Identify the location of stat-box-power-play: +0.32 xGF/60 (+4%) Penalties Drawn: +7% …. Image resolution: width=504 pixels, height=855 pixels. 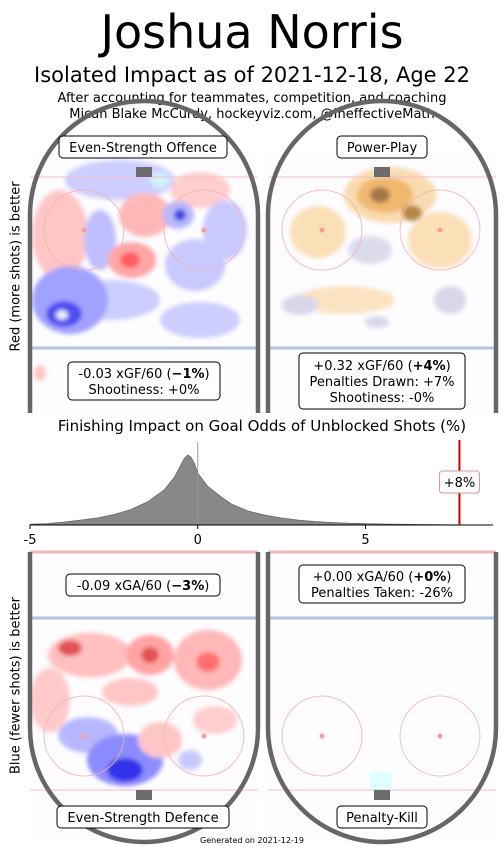
(382, 381).